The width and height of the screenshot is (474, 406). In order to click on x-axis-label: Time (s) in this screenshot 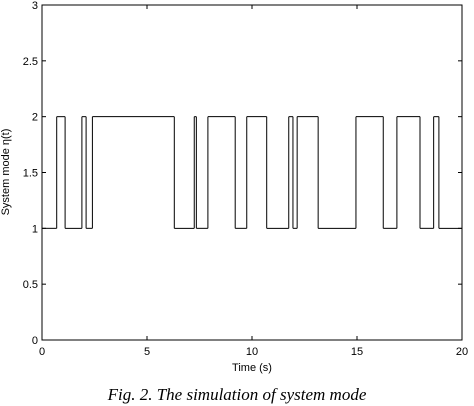, I will do `click(252, 368)`.